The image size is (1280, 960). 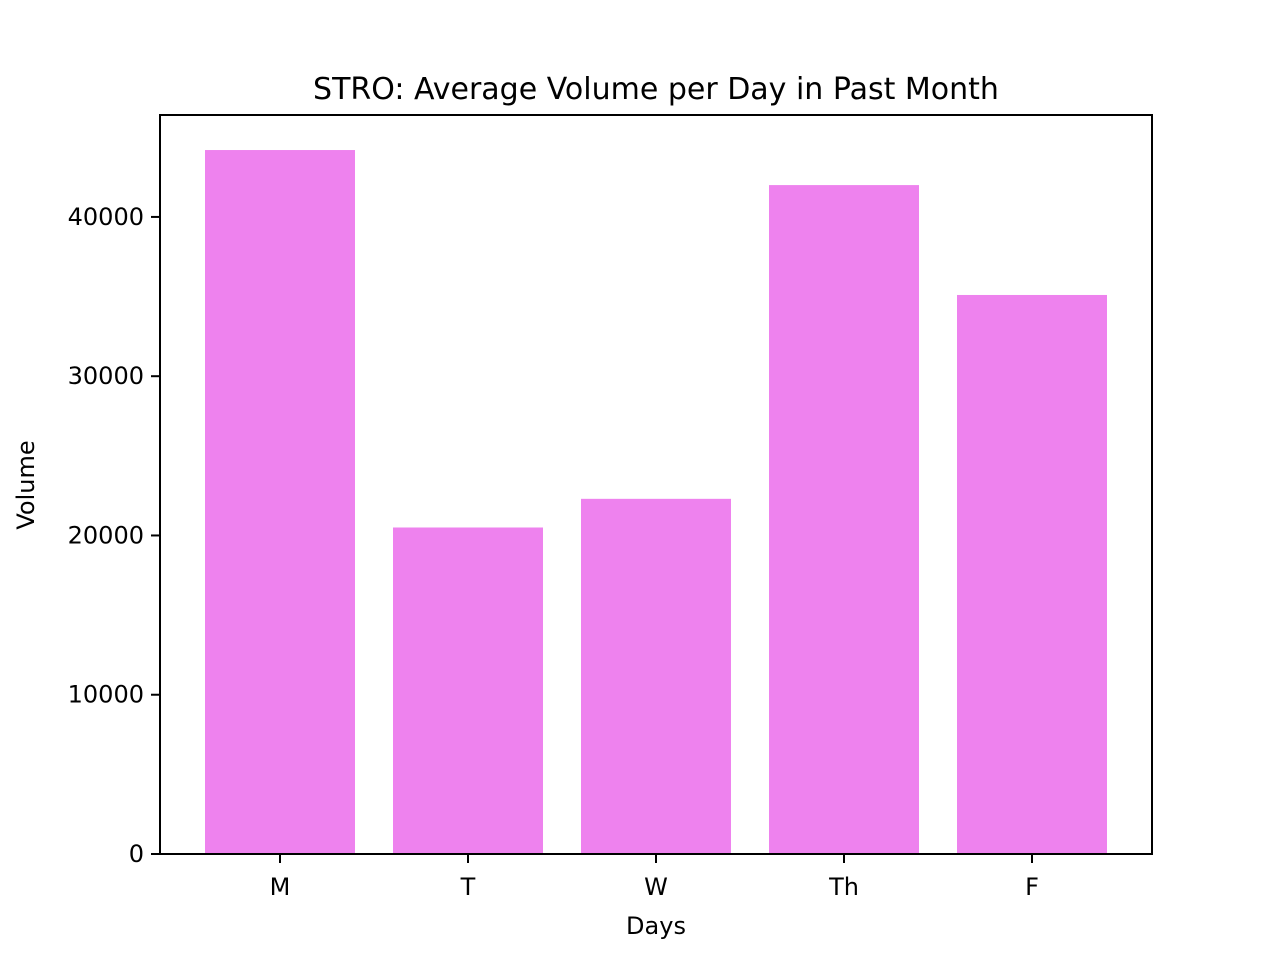 What do you see at coordinates (656, 676) in the screenshot?
I see `bar-w` at bounding box center [656, 676].